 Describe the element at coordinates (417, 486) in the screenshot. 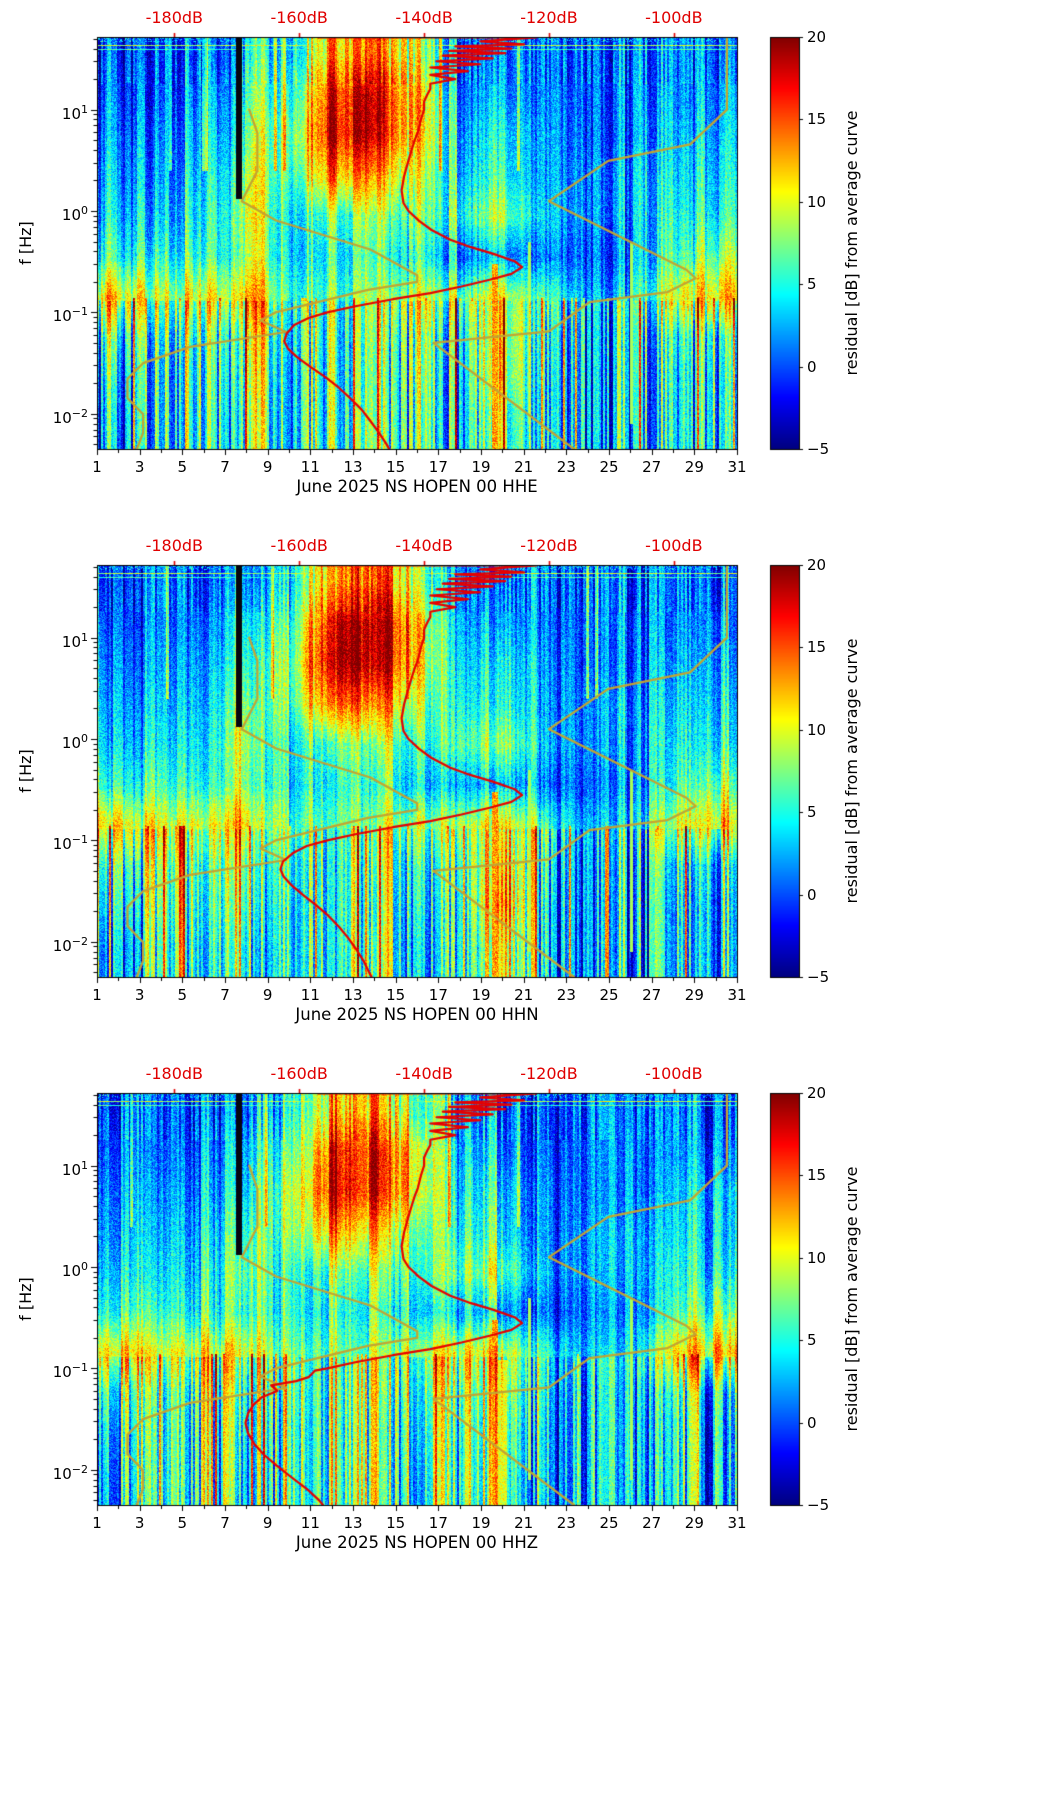

I see `panel-1-title: June 2025 NS HOPEN 00 HHE` at that location.